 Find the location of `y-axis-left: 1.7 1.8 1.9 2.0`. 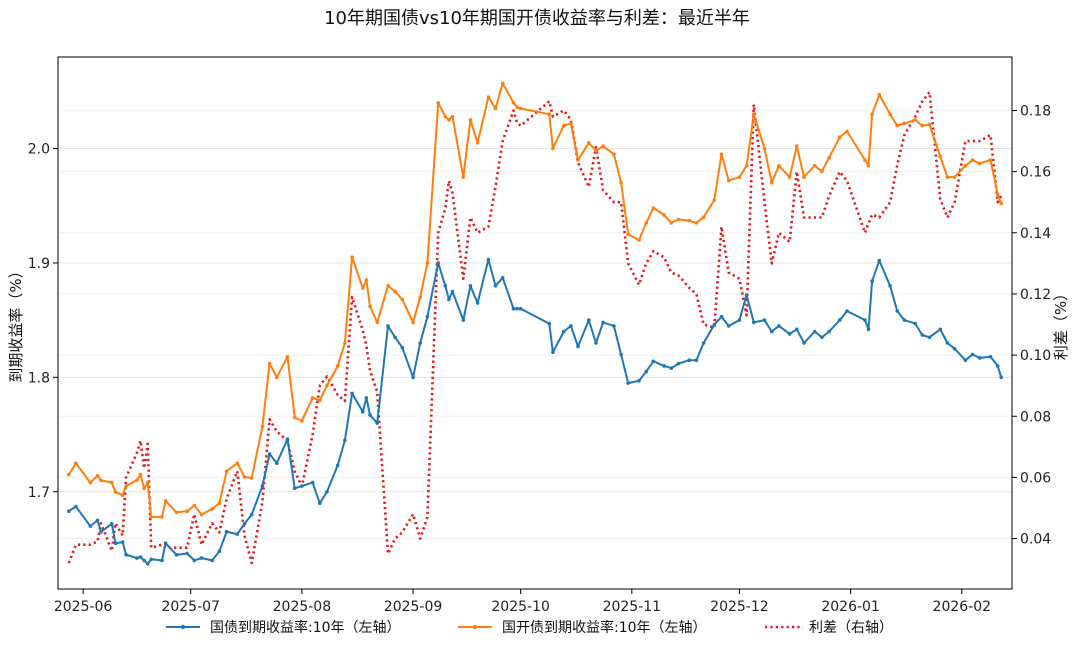

y-axis-left: 1.7 1.8 1.9 2.0 is located at coordinates (43, 321).